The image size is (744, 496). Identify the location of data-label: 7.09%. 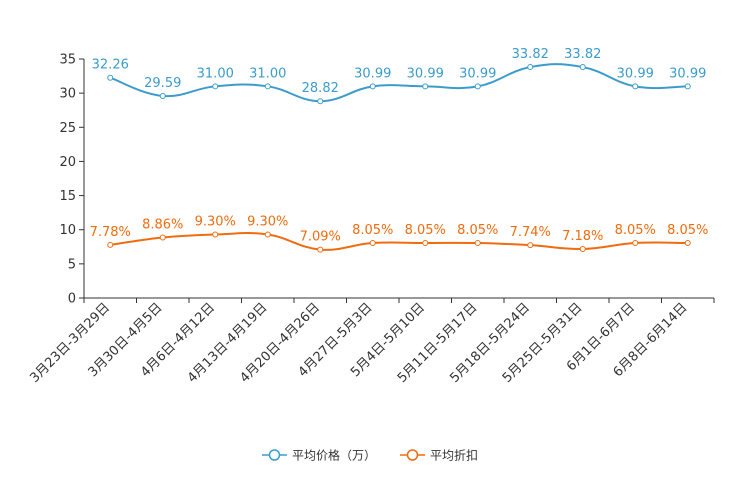
(320, 237).